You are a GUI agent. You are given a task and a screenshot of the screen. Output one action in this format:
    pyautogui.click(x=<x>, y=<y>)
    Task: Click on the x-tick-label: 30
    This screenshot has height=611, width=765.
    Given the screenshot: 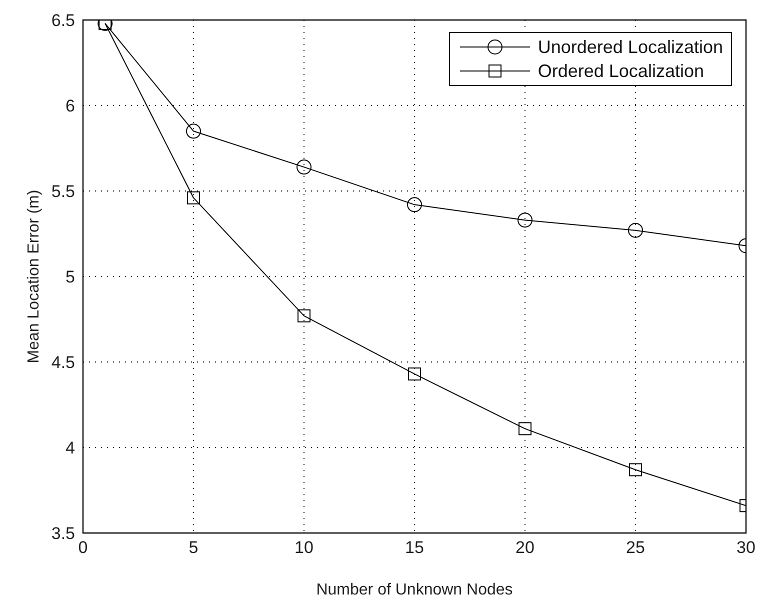 What is the action you would take?
    pyautogui.click(x=746, y=548)
    